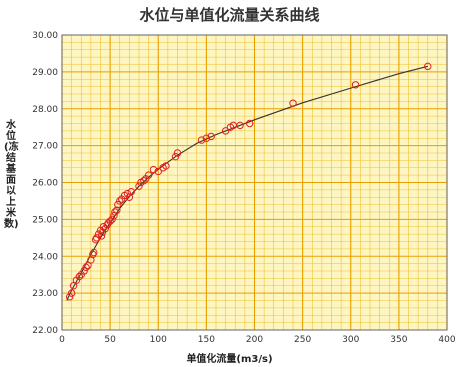 This screenshot has width=459, height=367. What do you see at coordinates (45, 220) in the screenshot?
I see `y-tick-label: 25.00` at bounding box center [45, 220].